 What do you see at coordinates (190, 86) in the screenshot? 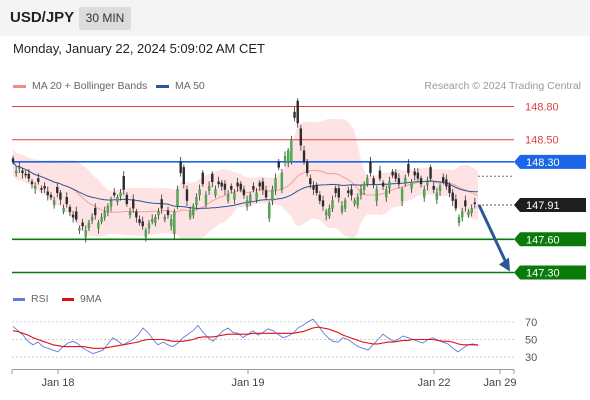
I see `legend-ma50-label: MA 50` at bounding box center [190, 86].